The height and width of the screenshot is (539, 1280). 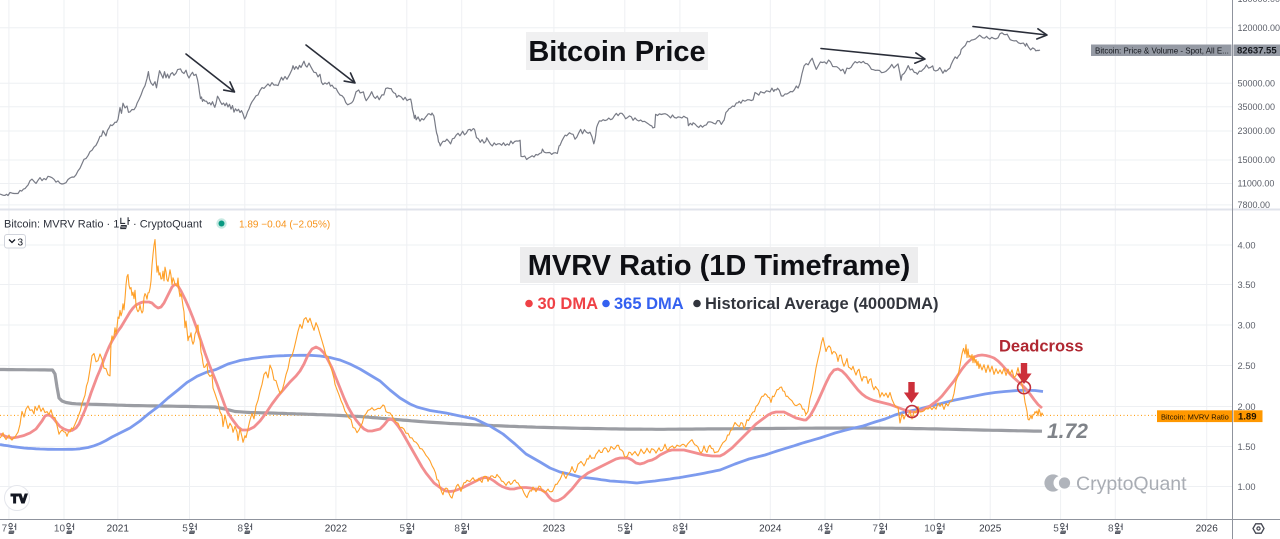 What do you see at coordinates (336, 529) in the screenshot?
I see `svg-text: 2022` at bounding box center [336, 529].